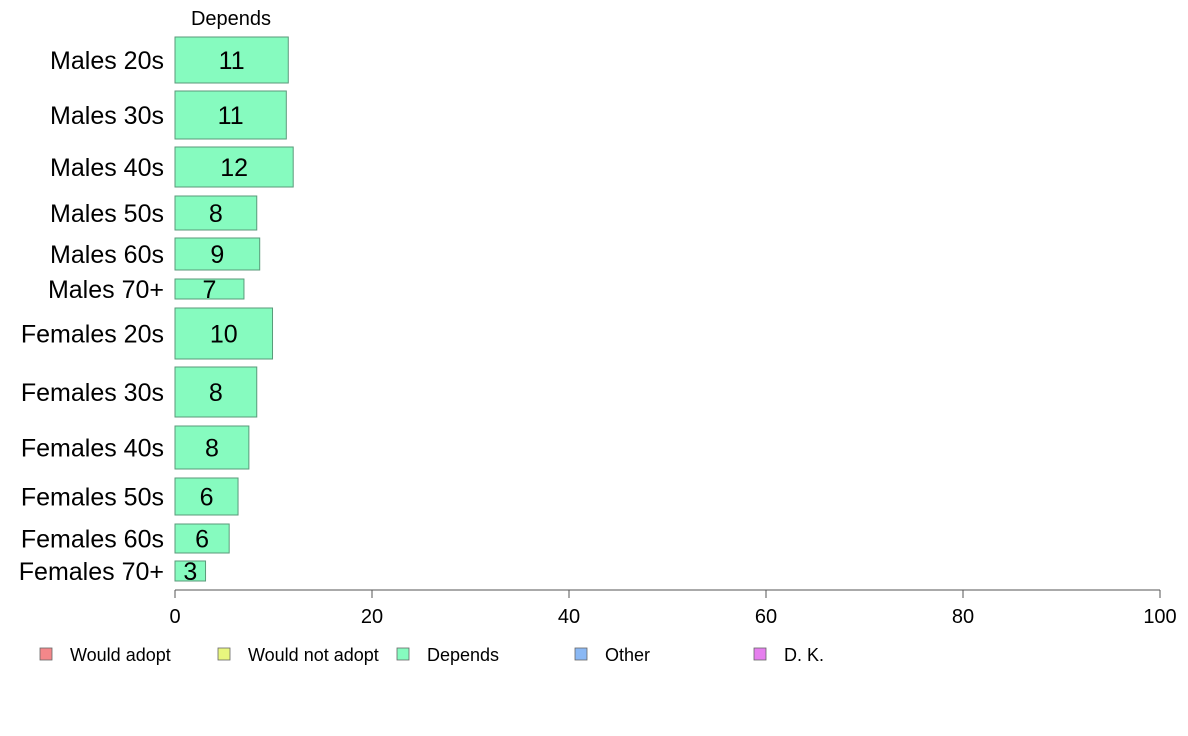 The image size is (1188, 736). What do you see at coordinates (107, 61) in the screenshot?
I see `category-label: Males 20s` at bounding box center [107, 61].